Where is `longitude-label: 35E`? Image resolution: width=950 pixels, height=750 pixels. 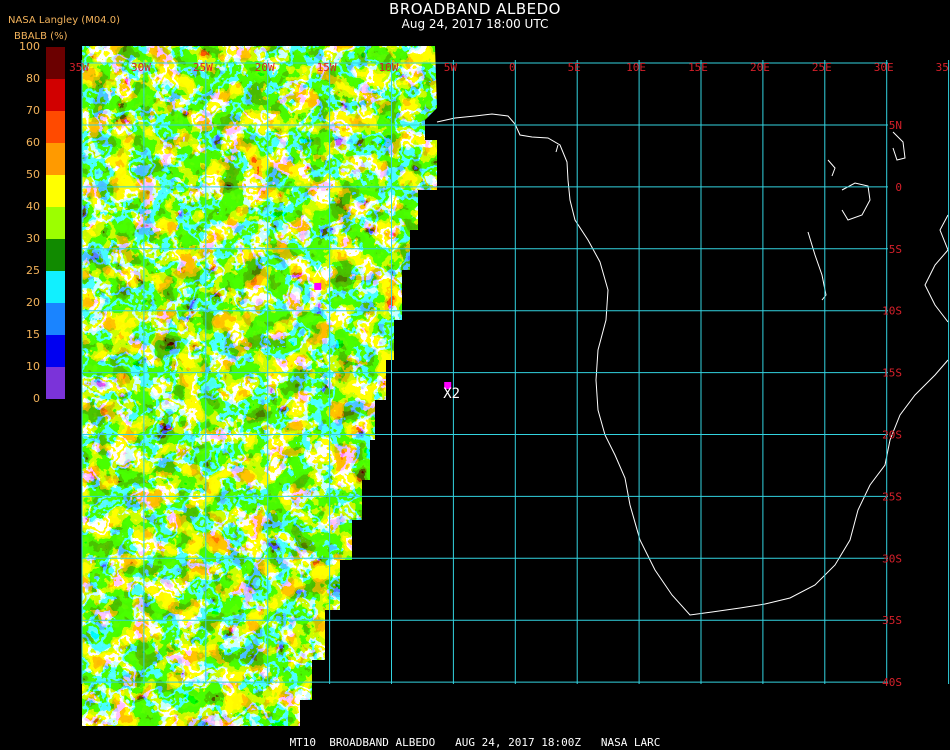 longitude-label: 35E is located at coordinates (943, 67).